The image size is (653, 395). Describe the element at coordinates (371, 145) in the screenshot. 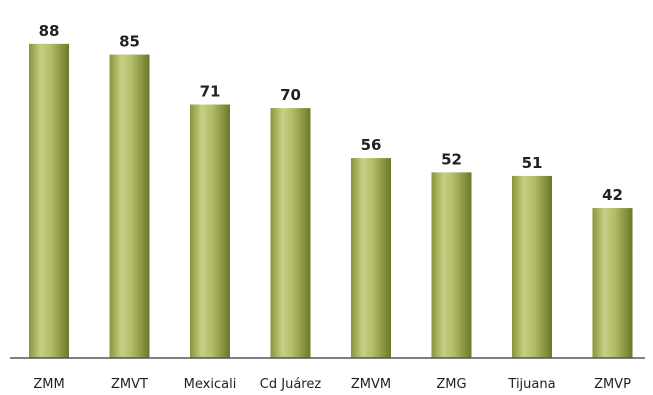

I see `bar-value-label: 56` at that location.